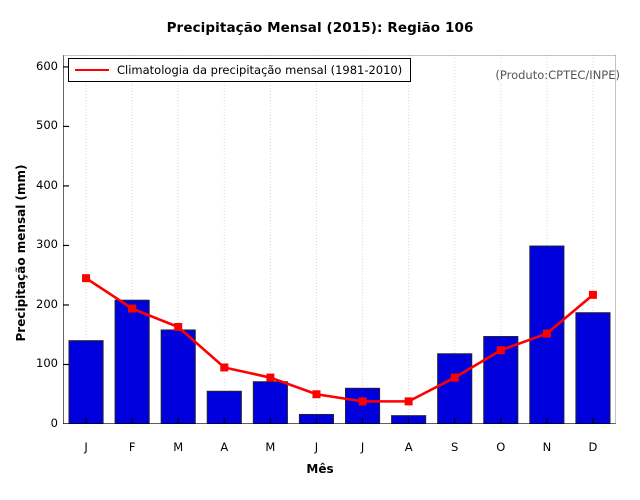 The width and height of the screenshot is (640, 500). What do you see at coordinates (547, 447) in the screenshot?
I see `x-tick-label: N` at bounding box center [547, 447].